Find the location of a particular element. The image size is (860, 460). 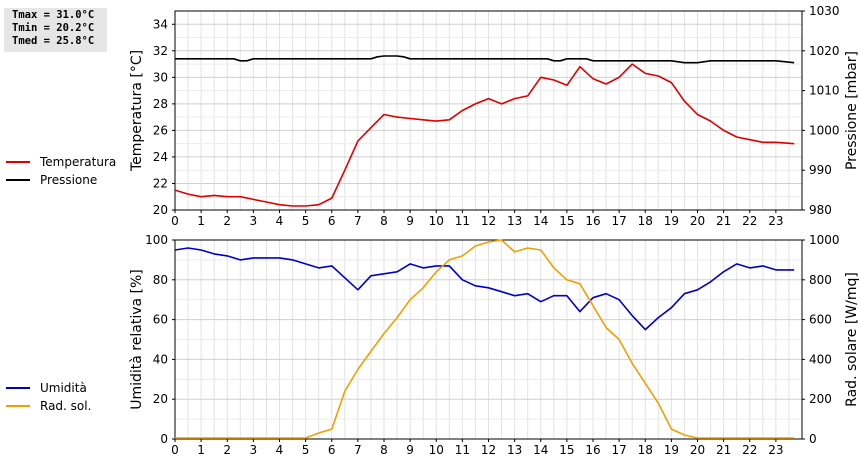

legend-item-temperatura: Temperatura is located at coordinates (61, 162).